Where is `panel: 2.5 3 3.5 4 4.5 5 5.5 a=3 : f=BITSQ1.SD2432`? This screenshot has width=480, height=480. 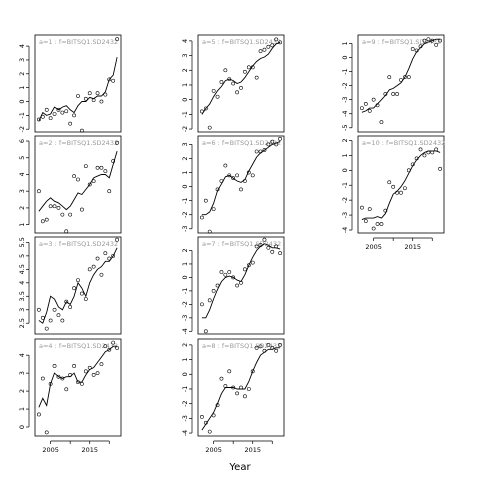 panel: 2.5 3 3.5 4 4.5 5 5.5 a=3 : f=BITSQ1.SD2432 is located at coordinates (70, 285).